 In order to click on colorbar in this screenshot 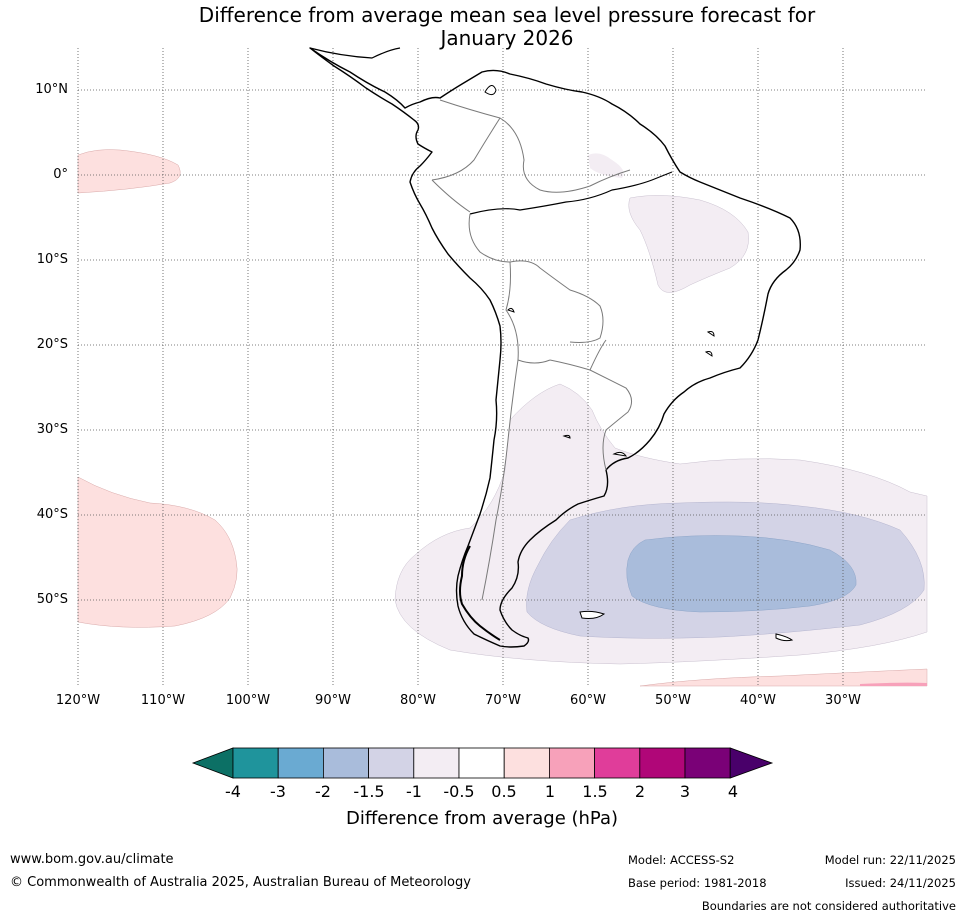, I will do `click(482, 763)`.